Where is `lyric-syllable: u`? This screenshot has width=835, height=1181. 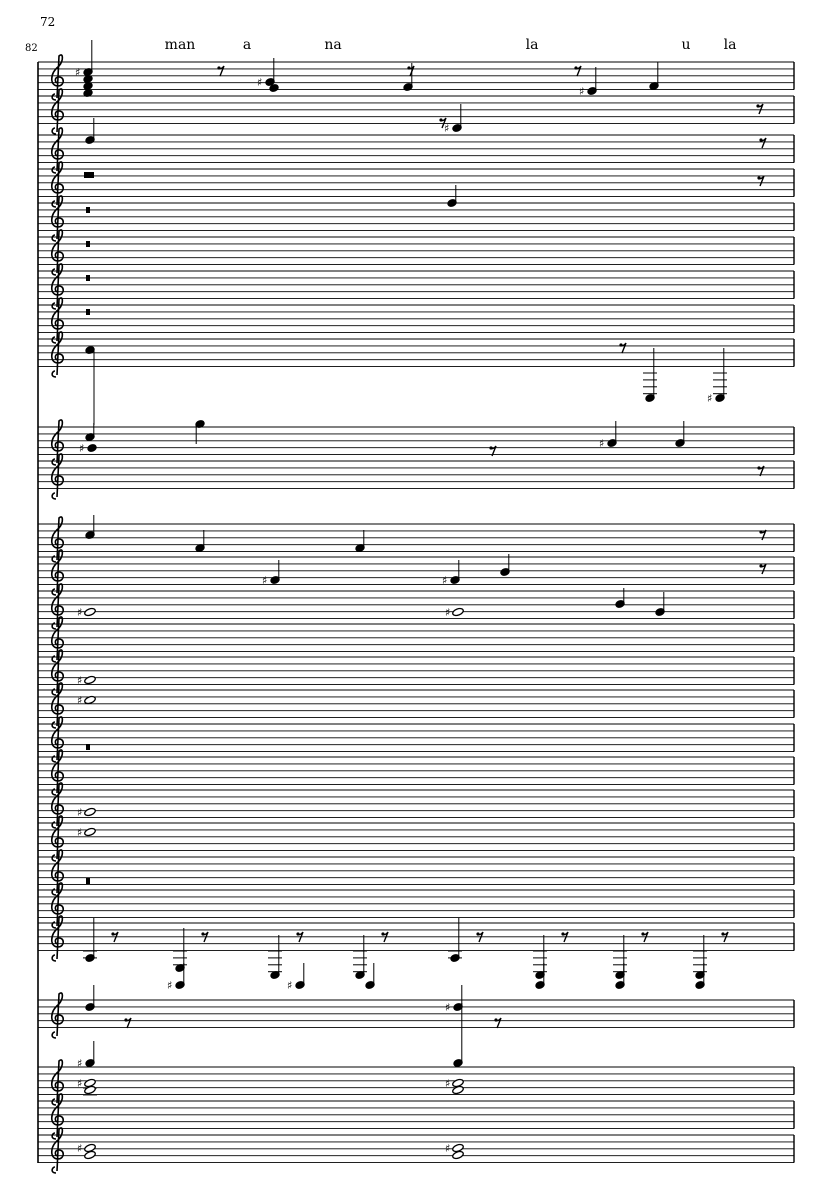
lyric-syllable: u is located at coordinates (686, 45).